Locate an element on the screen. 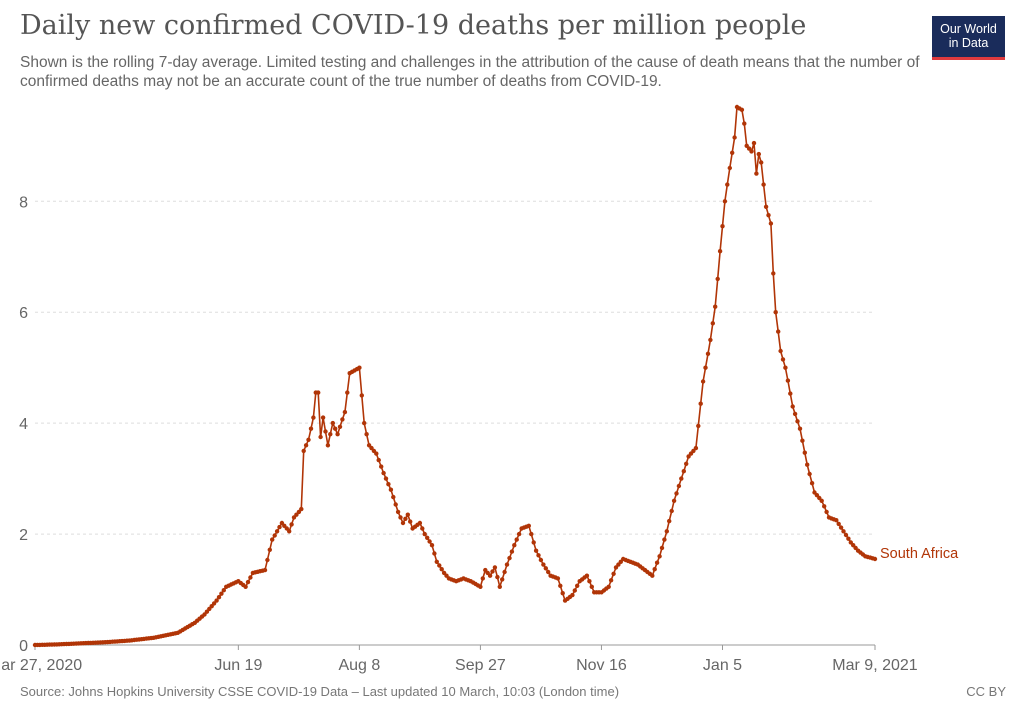  series-label-south-africa: South Africa is located at coordinates (919, 554).